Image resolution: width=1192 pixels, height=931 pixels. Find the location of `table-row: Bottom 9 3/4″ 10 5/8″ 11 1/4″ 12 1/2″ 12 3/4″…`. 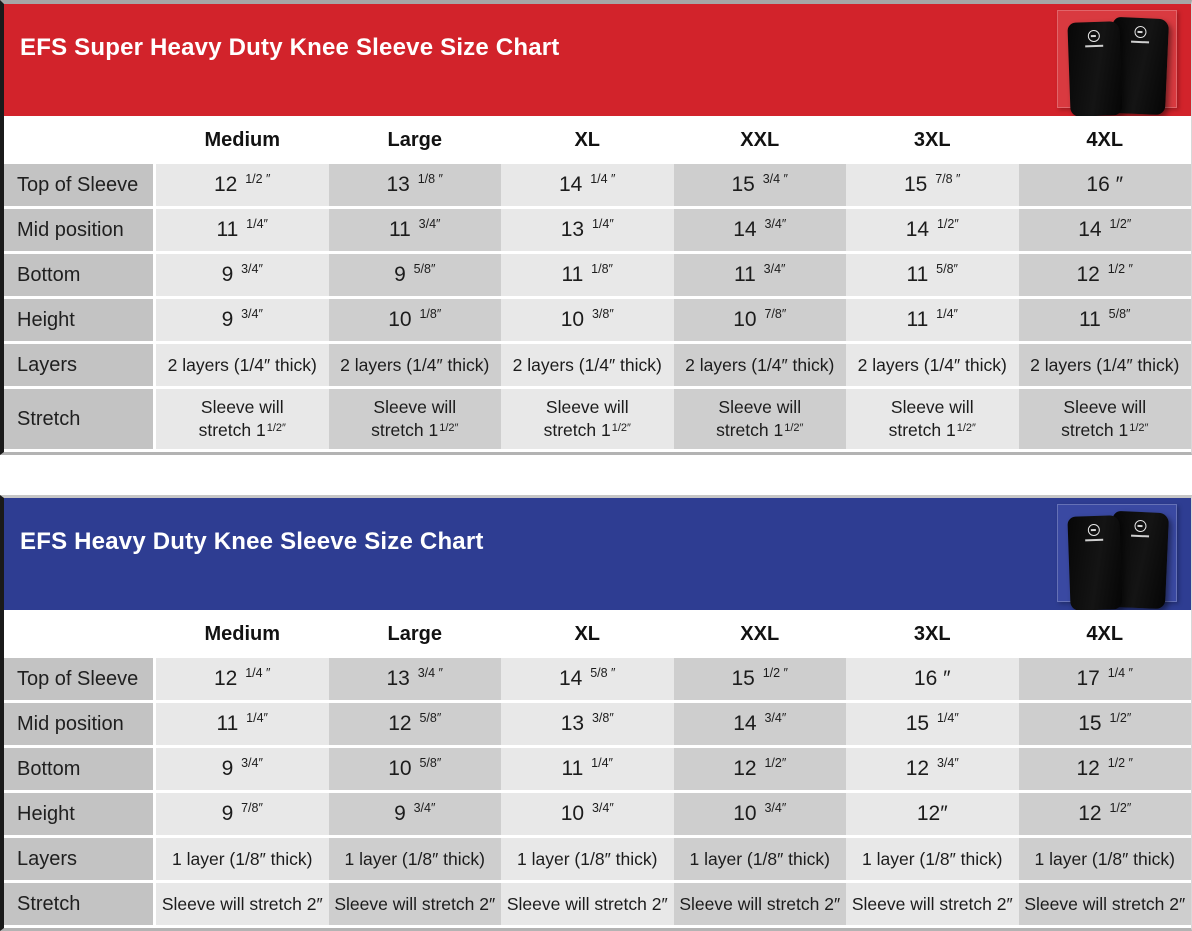

table-row: Bottom 9 3/4″ 10 5/8″ 11 1/4″ 12 1/2″ 12 3/4″… is located at coordinates (597, 769).